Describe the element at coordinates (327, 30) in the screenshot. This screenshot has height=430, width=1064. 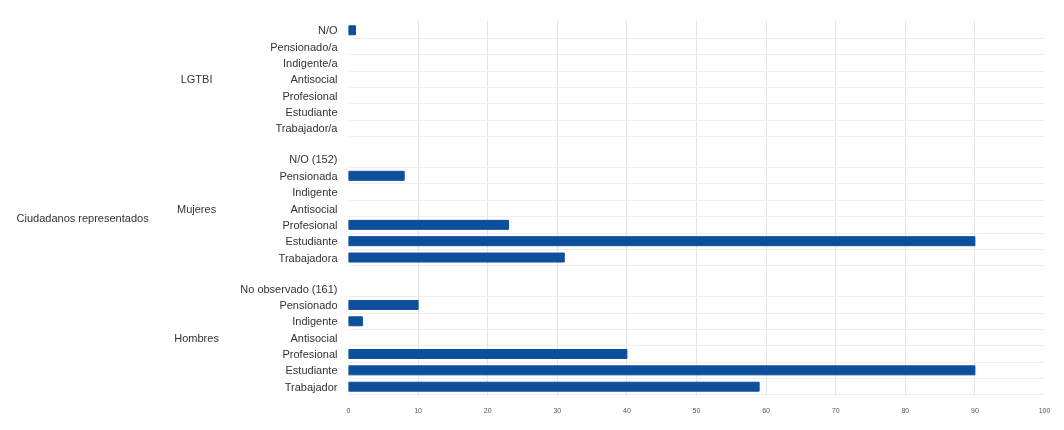
I see `y-tick-label: N/O` at that location.